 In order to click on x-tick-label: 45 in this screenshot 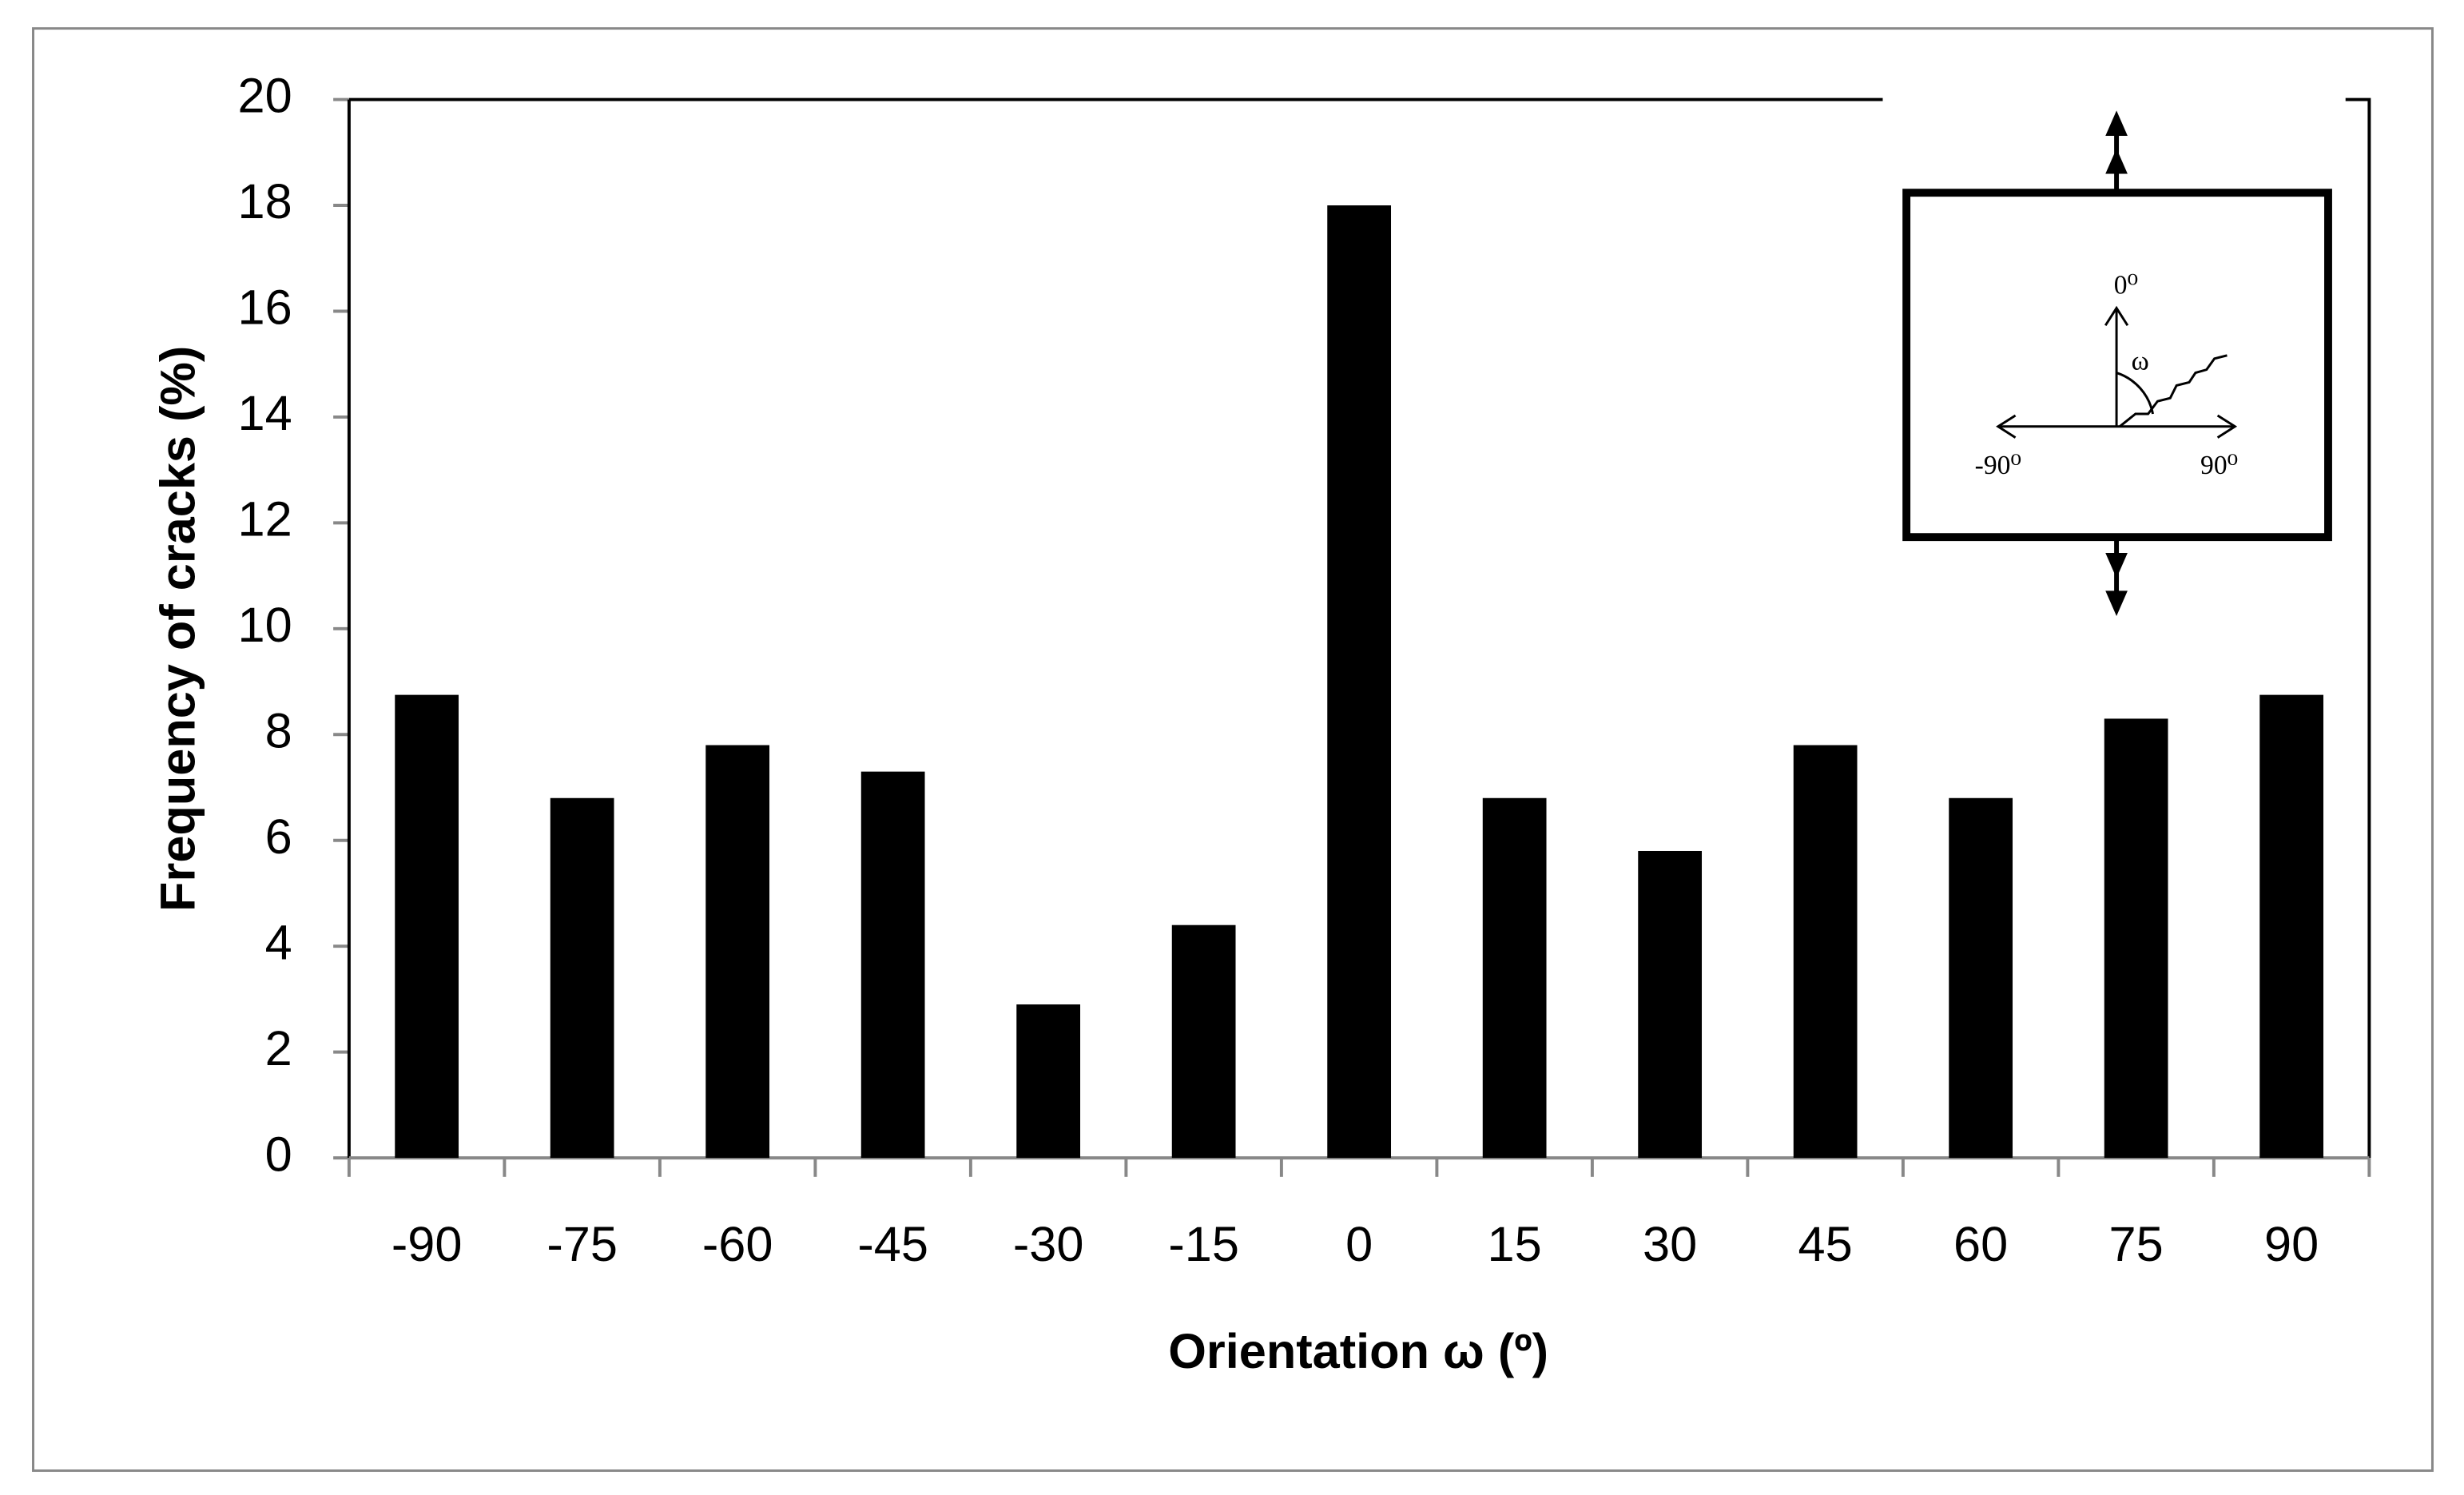, I will do `click(1825, 1244)`.